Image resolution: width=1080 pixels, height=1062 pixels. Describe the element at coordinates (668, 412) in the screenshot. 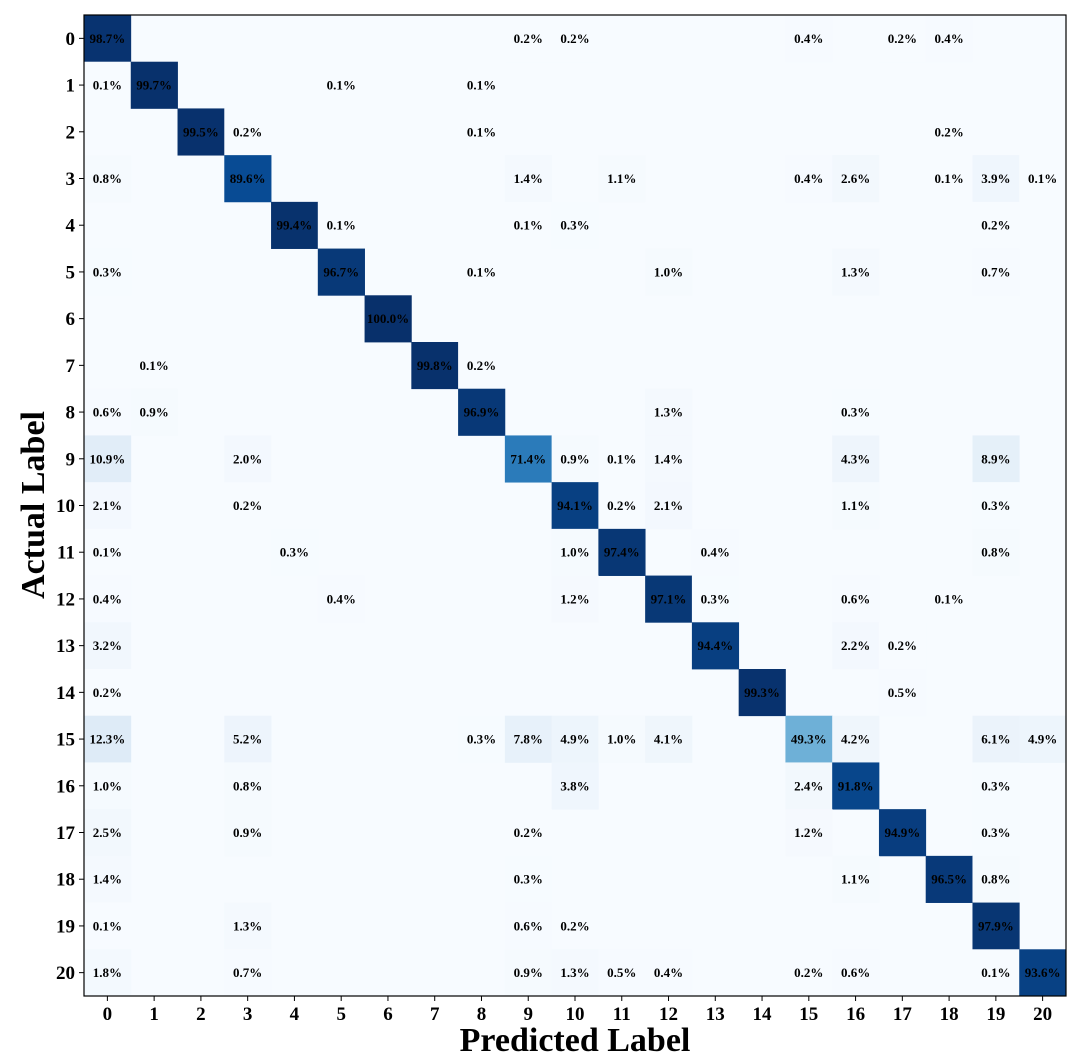

I see `cell-value-label: 1.3%` at that location.